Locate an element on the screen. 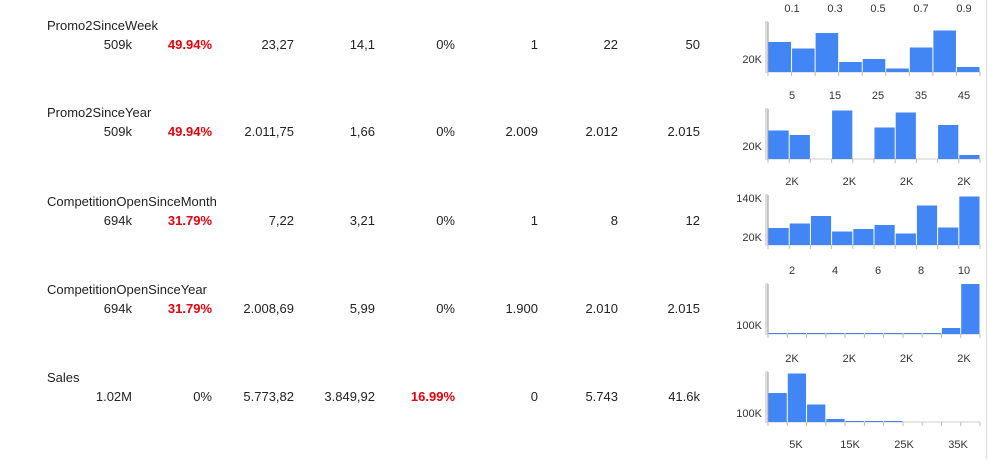 This screenshot has height=460, width=989. min-value: 2.009 is located at coordinates (521, 131).